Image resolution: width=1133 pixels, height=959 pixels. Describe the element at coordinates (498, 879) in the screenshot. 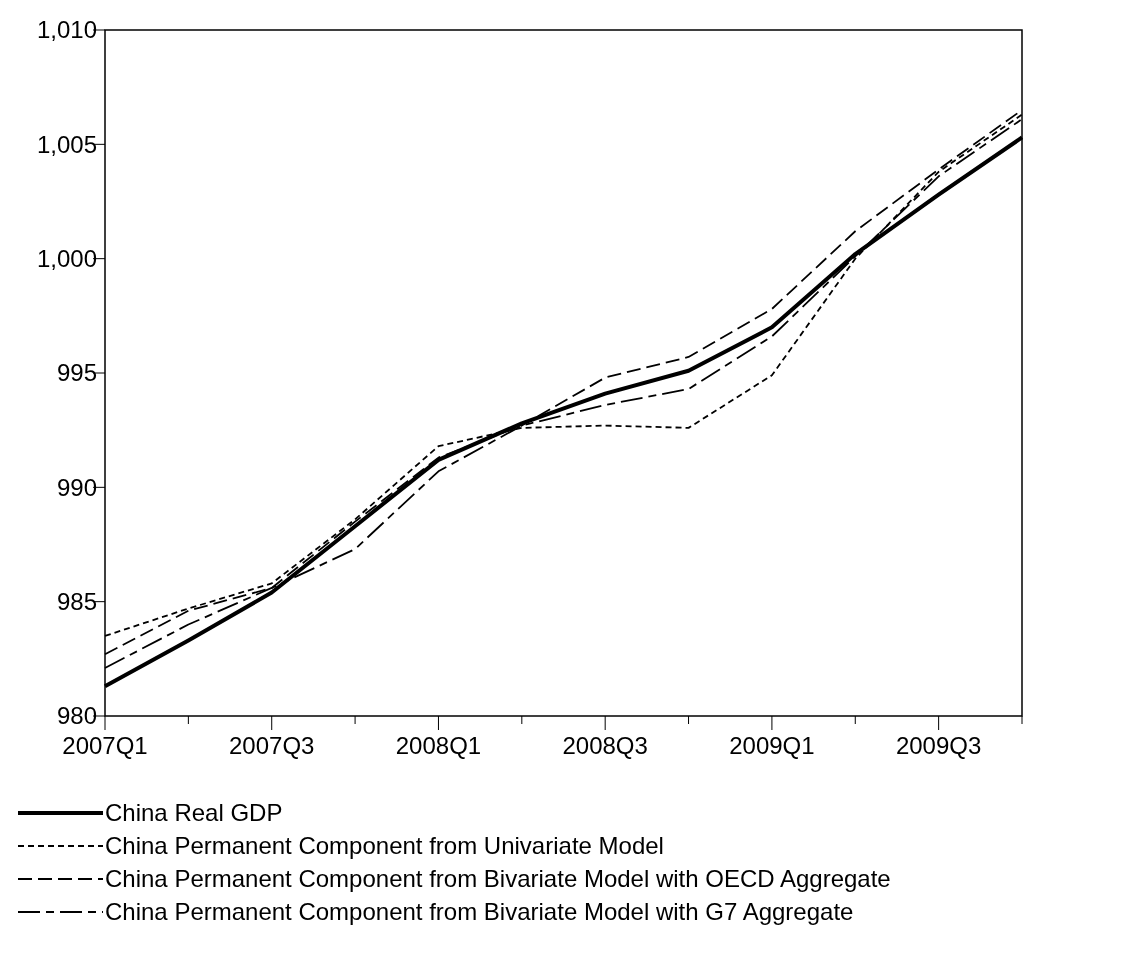

I see `legend-label: China Permanent Component from Bivariate Model with OECD Aggregate` at that location.